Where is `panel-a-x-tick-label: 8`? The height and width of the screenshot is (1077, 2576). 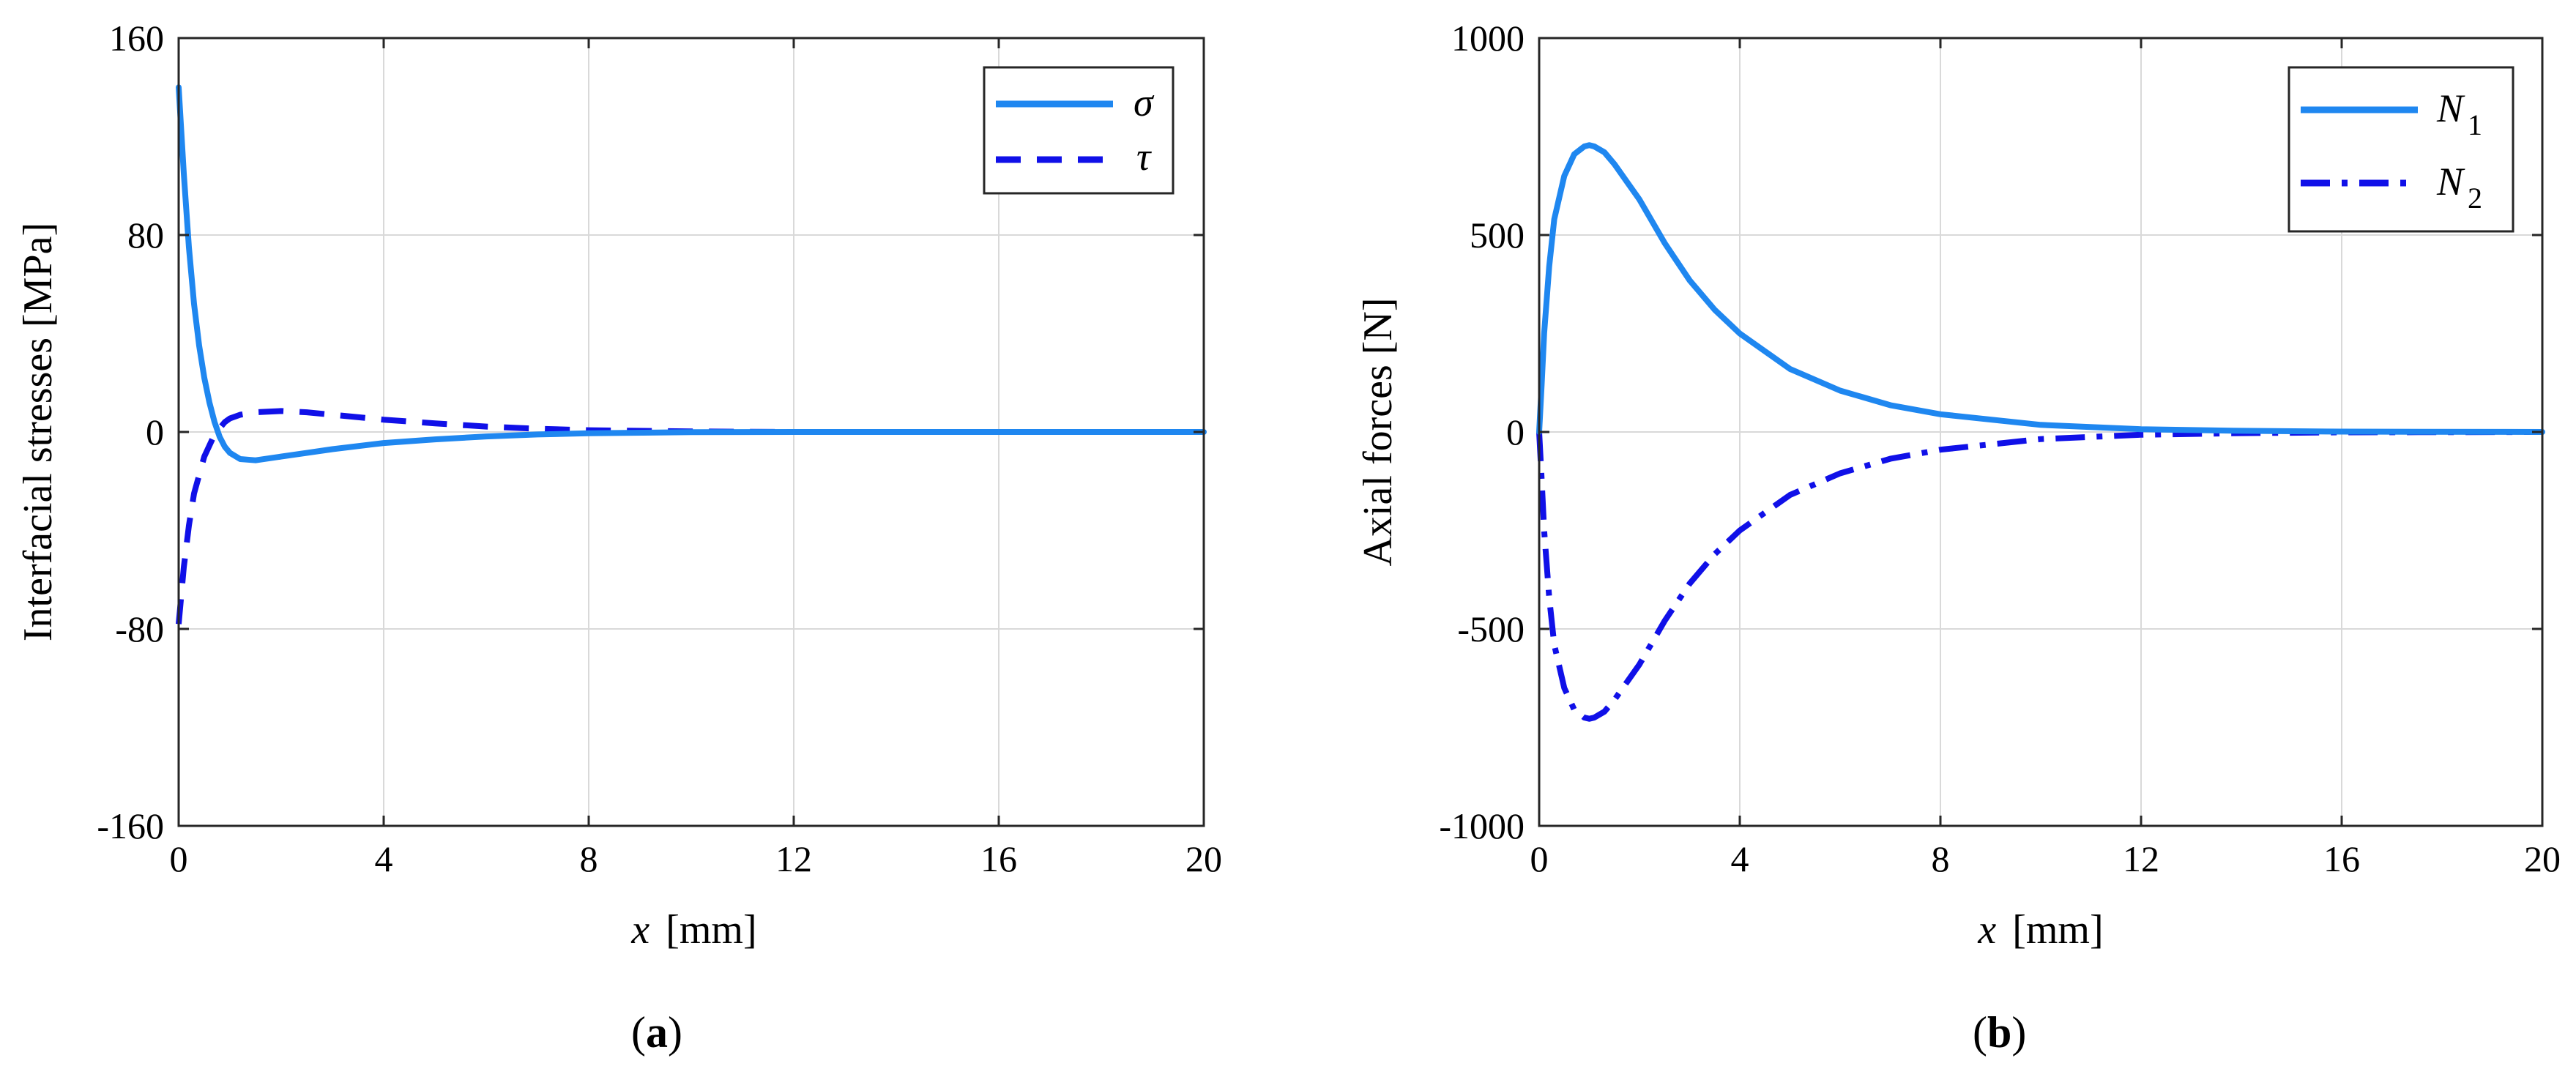
panel-a-x-tick-label: 8 is located at coordinates (589, 858).